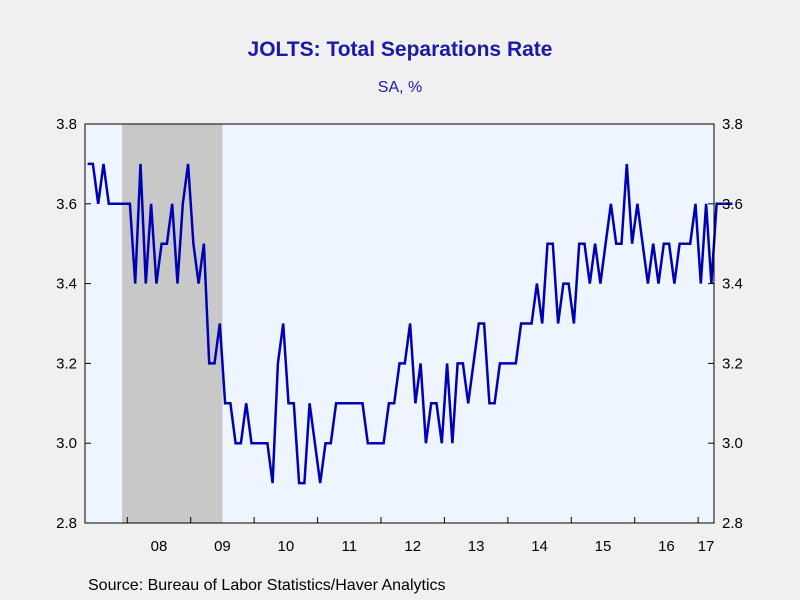 The width and height of the screenshot is (800, 600). I want to click on y-tick-label-right: 3.4, so click(732, 284).